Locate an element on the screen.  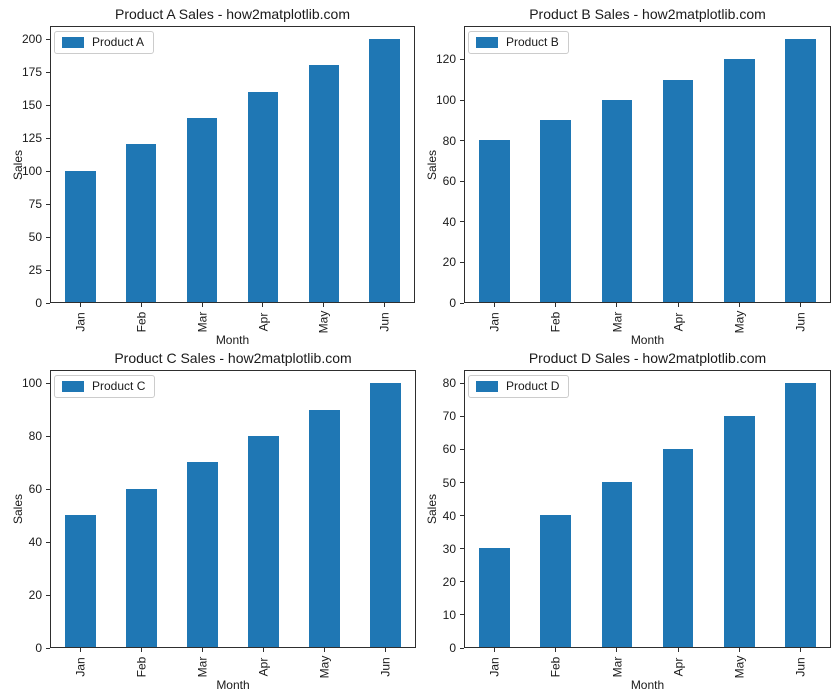
y-tick-label: 25 is located at coordinates (35, 270).